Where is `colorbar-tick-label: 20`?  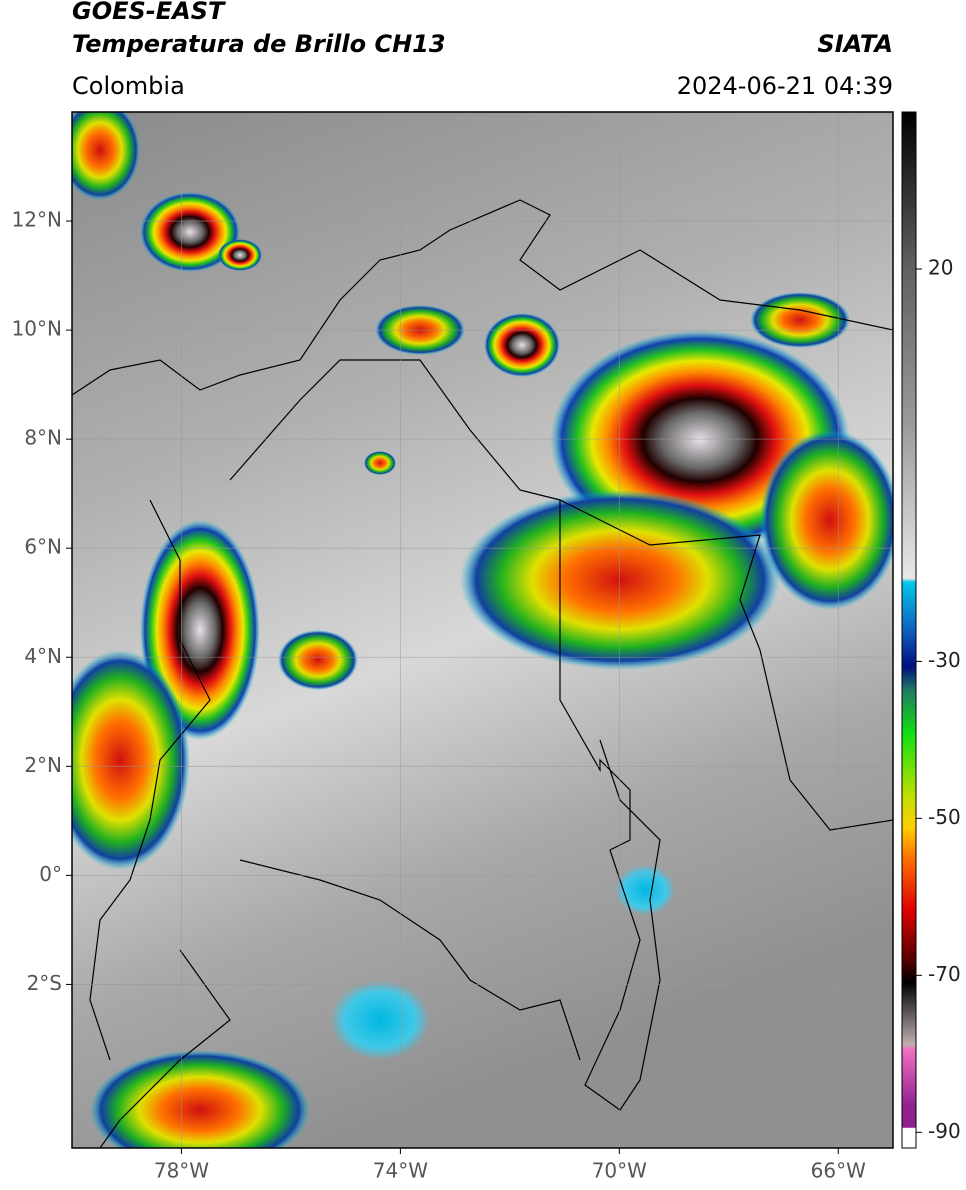 colorbar-tick-label: 20 is located at coordinates (940, 267).